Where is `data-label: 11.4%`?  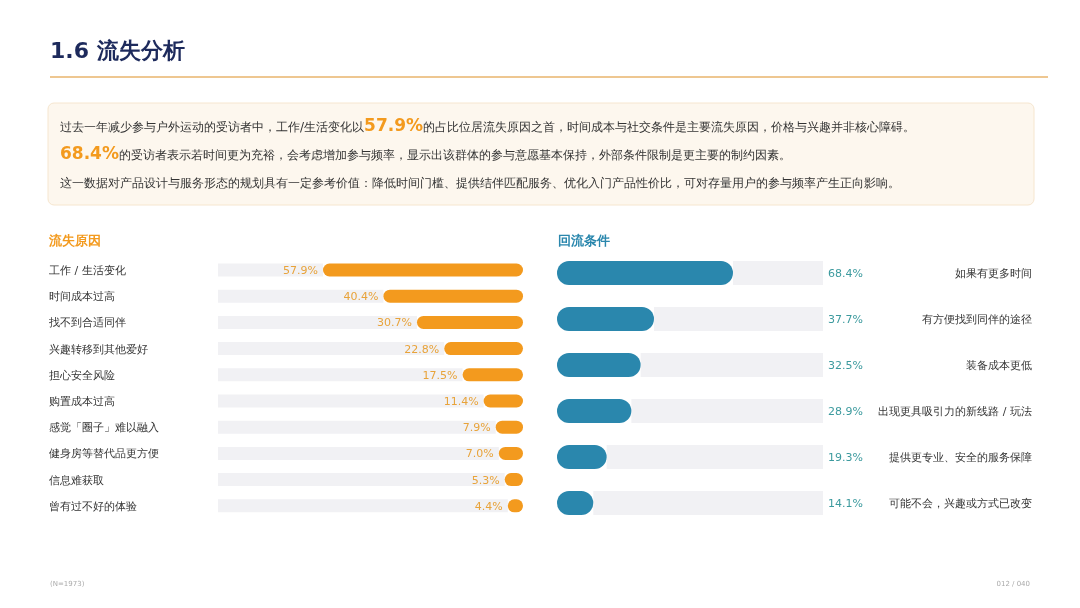
data-label: 11.4% is located at coordinates (461, 401).